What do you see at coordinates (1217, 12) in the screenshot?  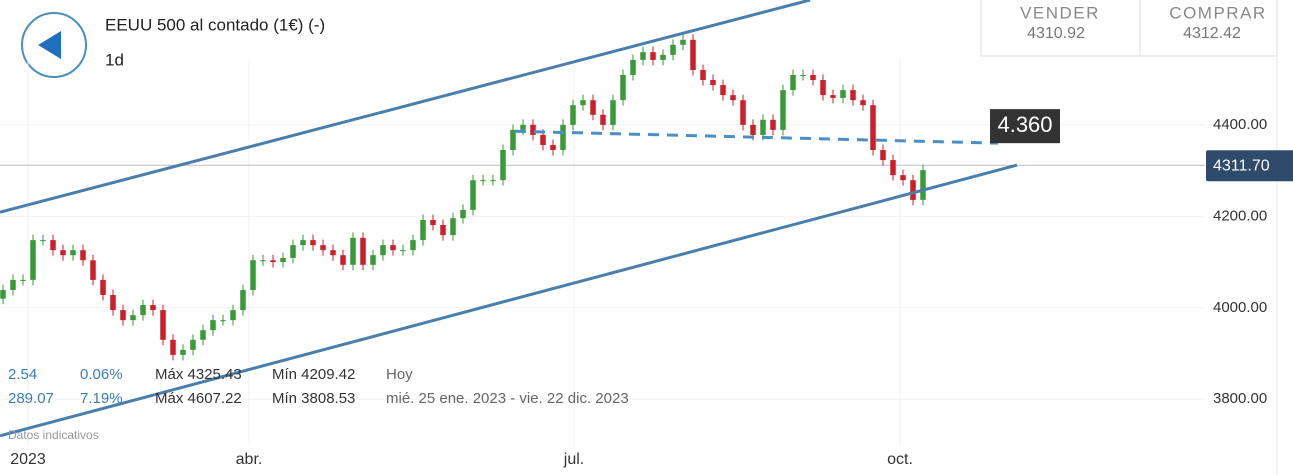 I see `buy-label: COMPRAR` at bounding box center [1217, 12].